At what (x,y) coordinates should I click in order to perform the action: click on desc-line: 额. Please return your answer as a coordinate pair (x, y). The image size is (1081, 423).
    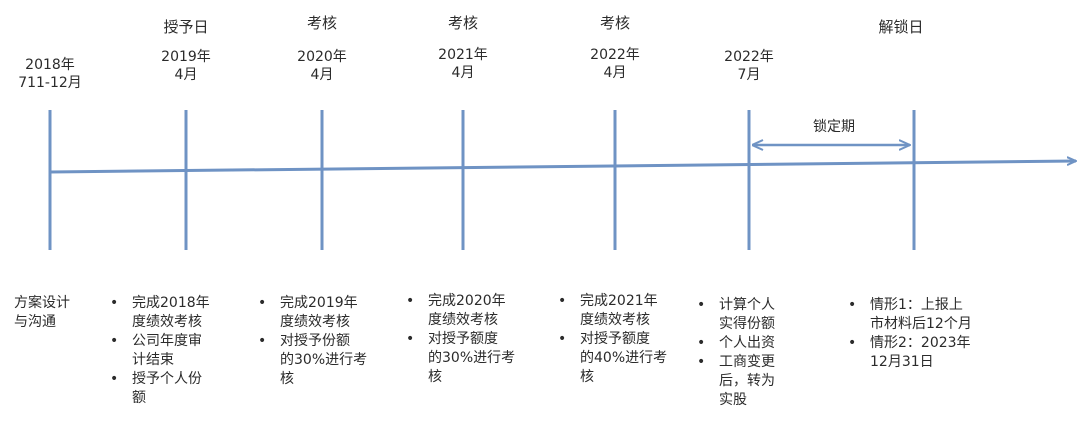
    Looking at the image, I should click on (139, 398).